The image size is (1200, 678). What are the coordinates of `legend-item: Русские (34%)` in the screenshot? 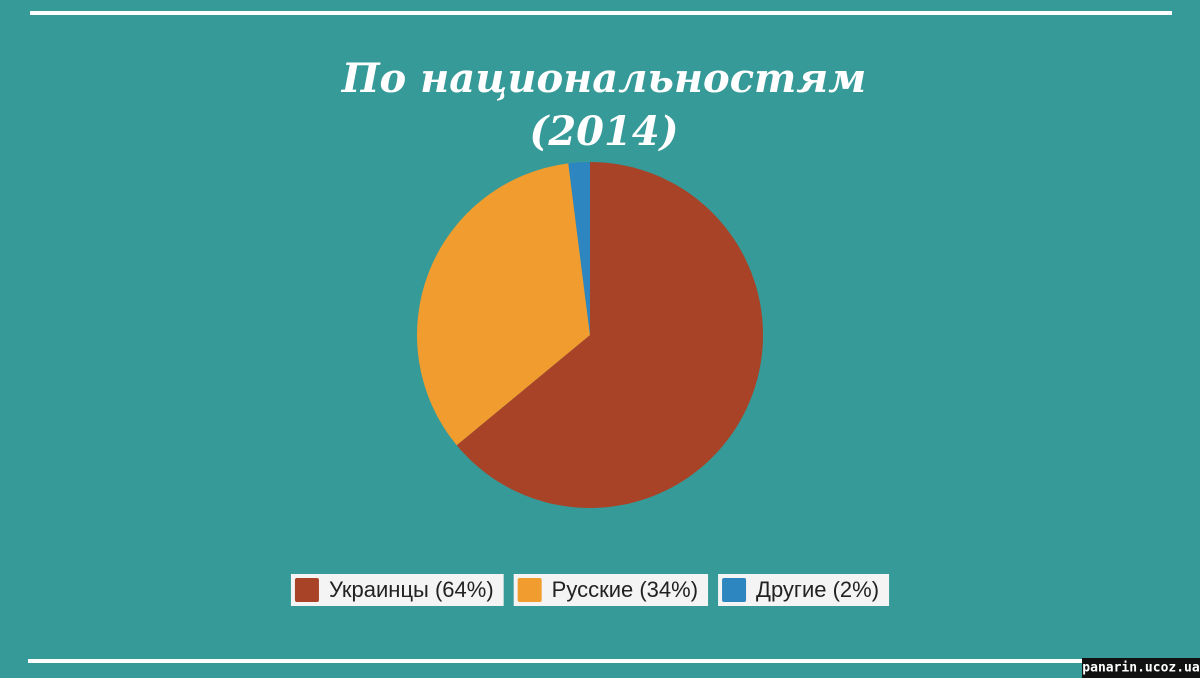 It's located at (611, 590).